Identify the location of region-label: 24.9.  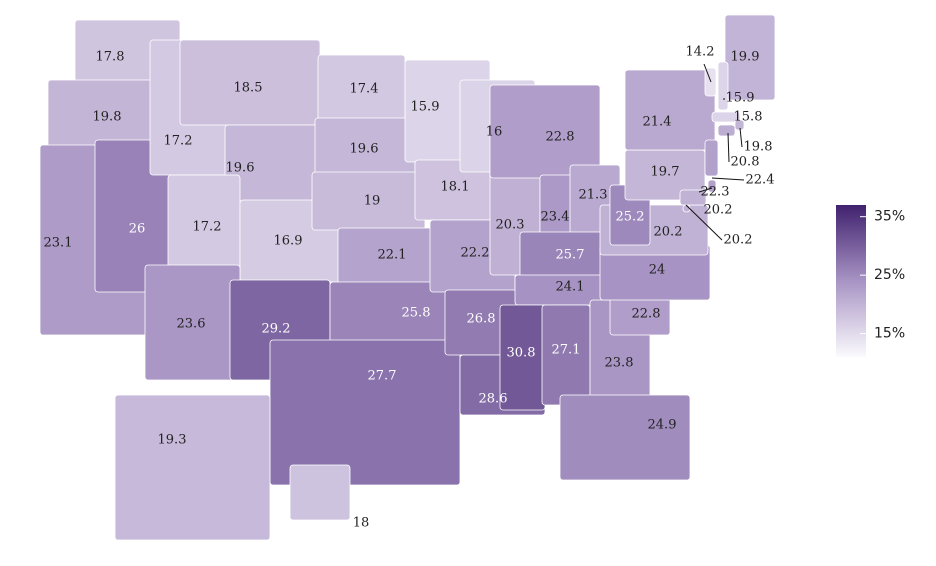
(662, 425).